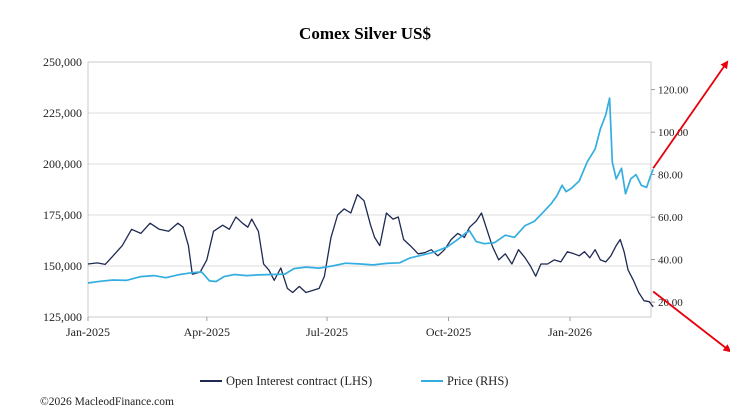 Image resolution: width=730 pixels, height=417 pixels. What do you see at coordinates (62, 317) in the screenshot?
I see `y-left-tick-label: 125,000` at bounding box center [62, 317].